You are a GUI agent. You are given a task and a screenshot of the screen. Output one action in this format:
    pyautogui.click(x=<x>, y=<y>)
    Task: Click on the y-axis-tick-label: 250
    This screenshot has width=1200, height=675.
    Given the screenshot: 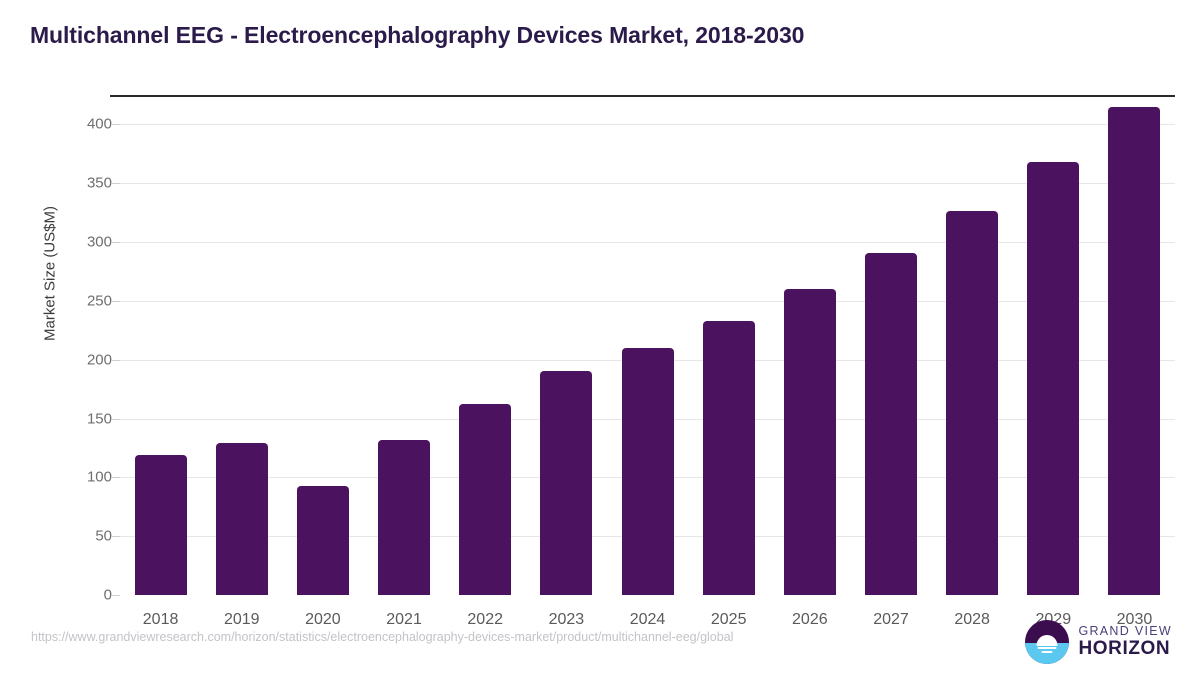 What is the action you would take?
    pyautogui.click(x=99, y=301)
    